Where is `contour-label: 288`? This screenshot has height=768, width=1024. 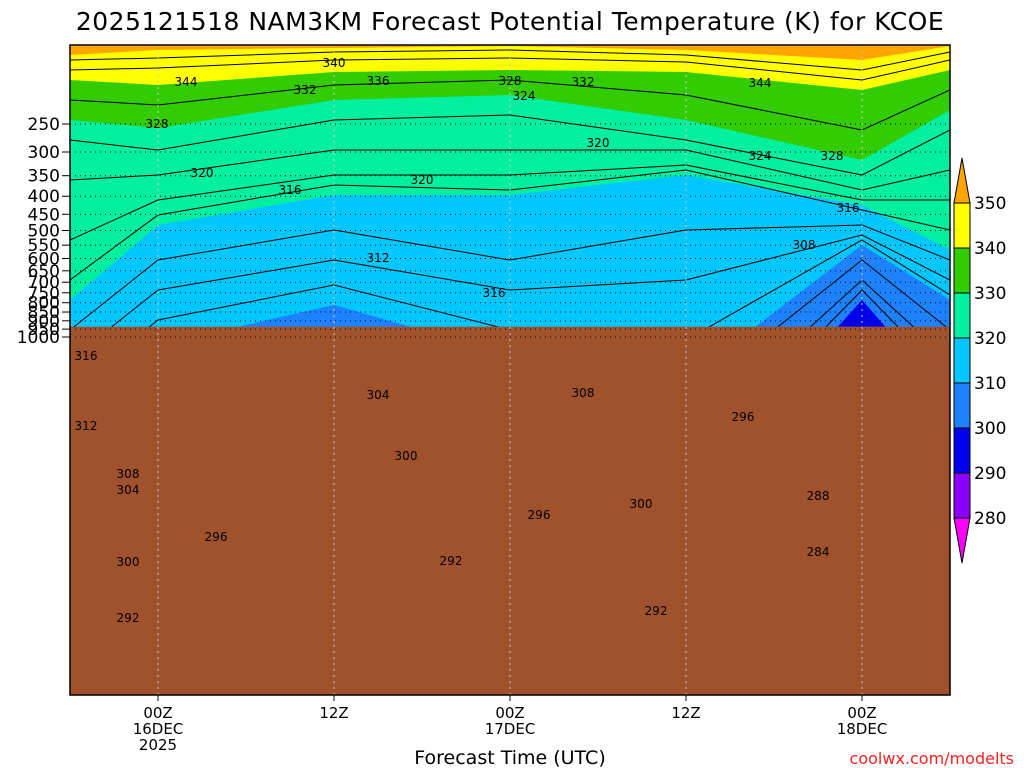 contour-label: 288 is located at coordinates (818, 496).